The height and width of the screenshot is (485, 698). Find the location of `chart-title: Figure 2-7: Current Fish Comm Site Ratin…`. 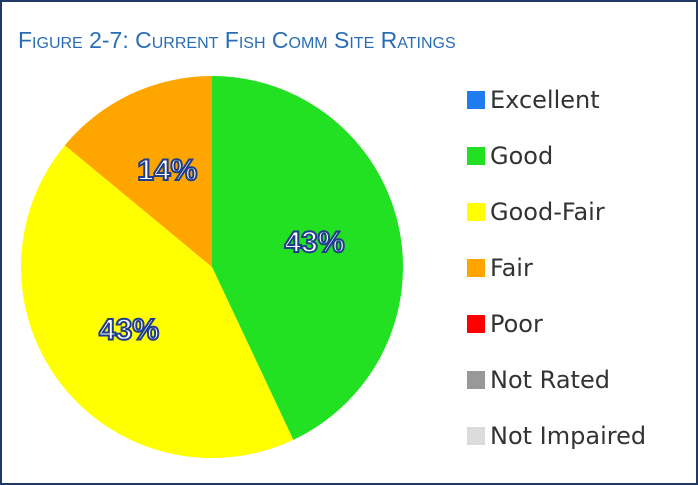

chart-title: Figure 2-7: Current Fish Comm Site Ratin… is located at coordinates (237, 40).